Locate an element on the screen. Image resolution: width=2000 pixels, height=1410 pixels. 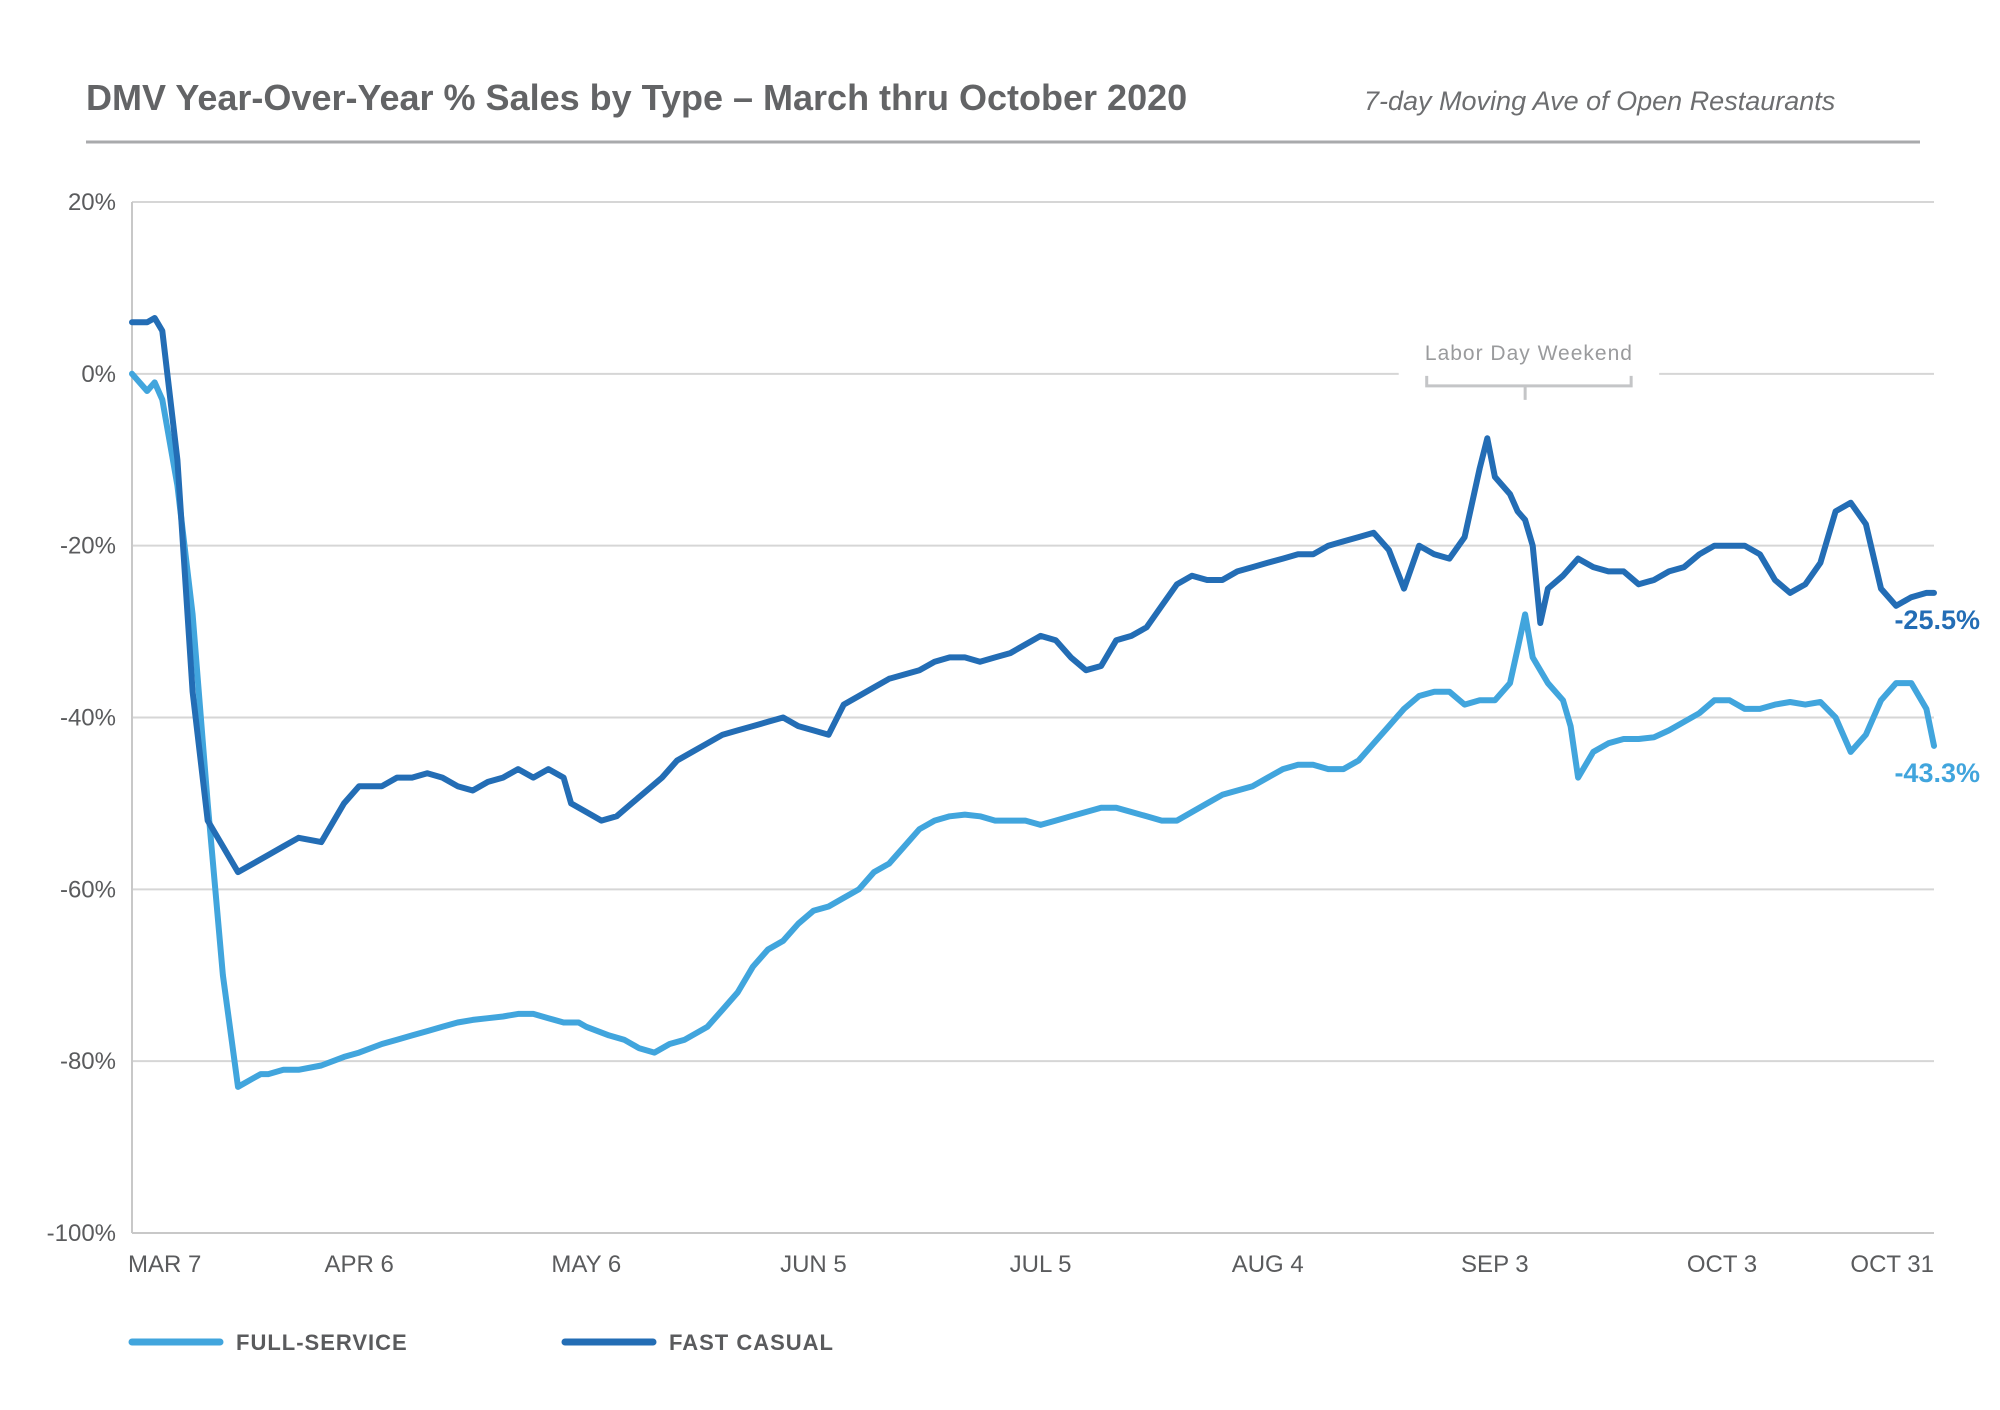
y-axis-tick-labels: 20% 0% -20% -40% -60% -80% -100% is located at coordinates (81, 718).